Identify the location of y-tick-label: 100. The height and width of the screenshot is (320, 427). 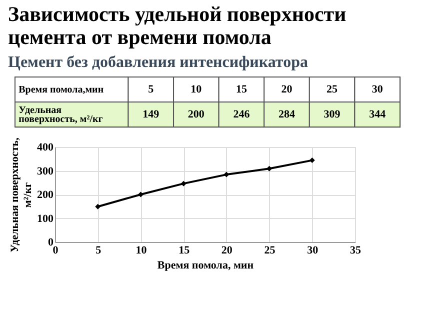
(45, 218).